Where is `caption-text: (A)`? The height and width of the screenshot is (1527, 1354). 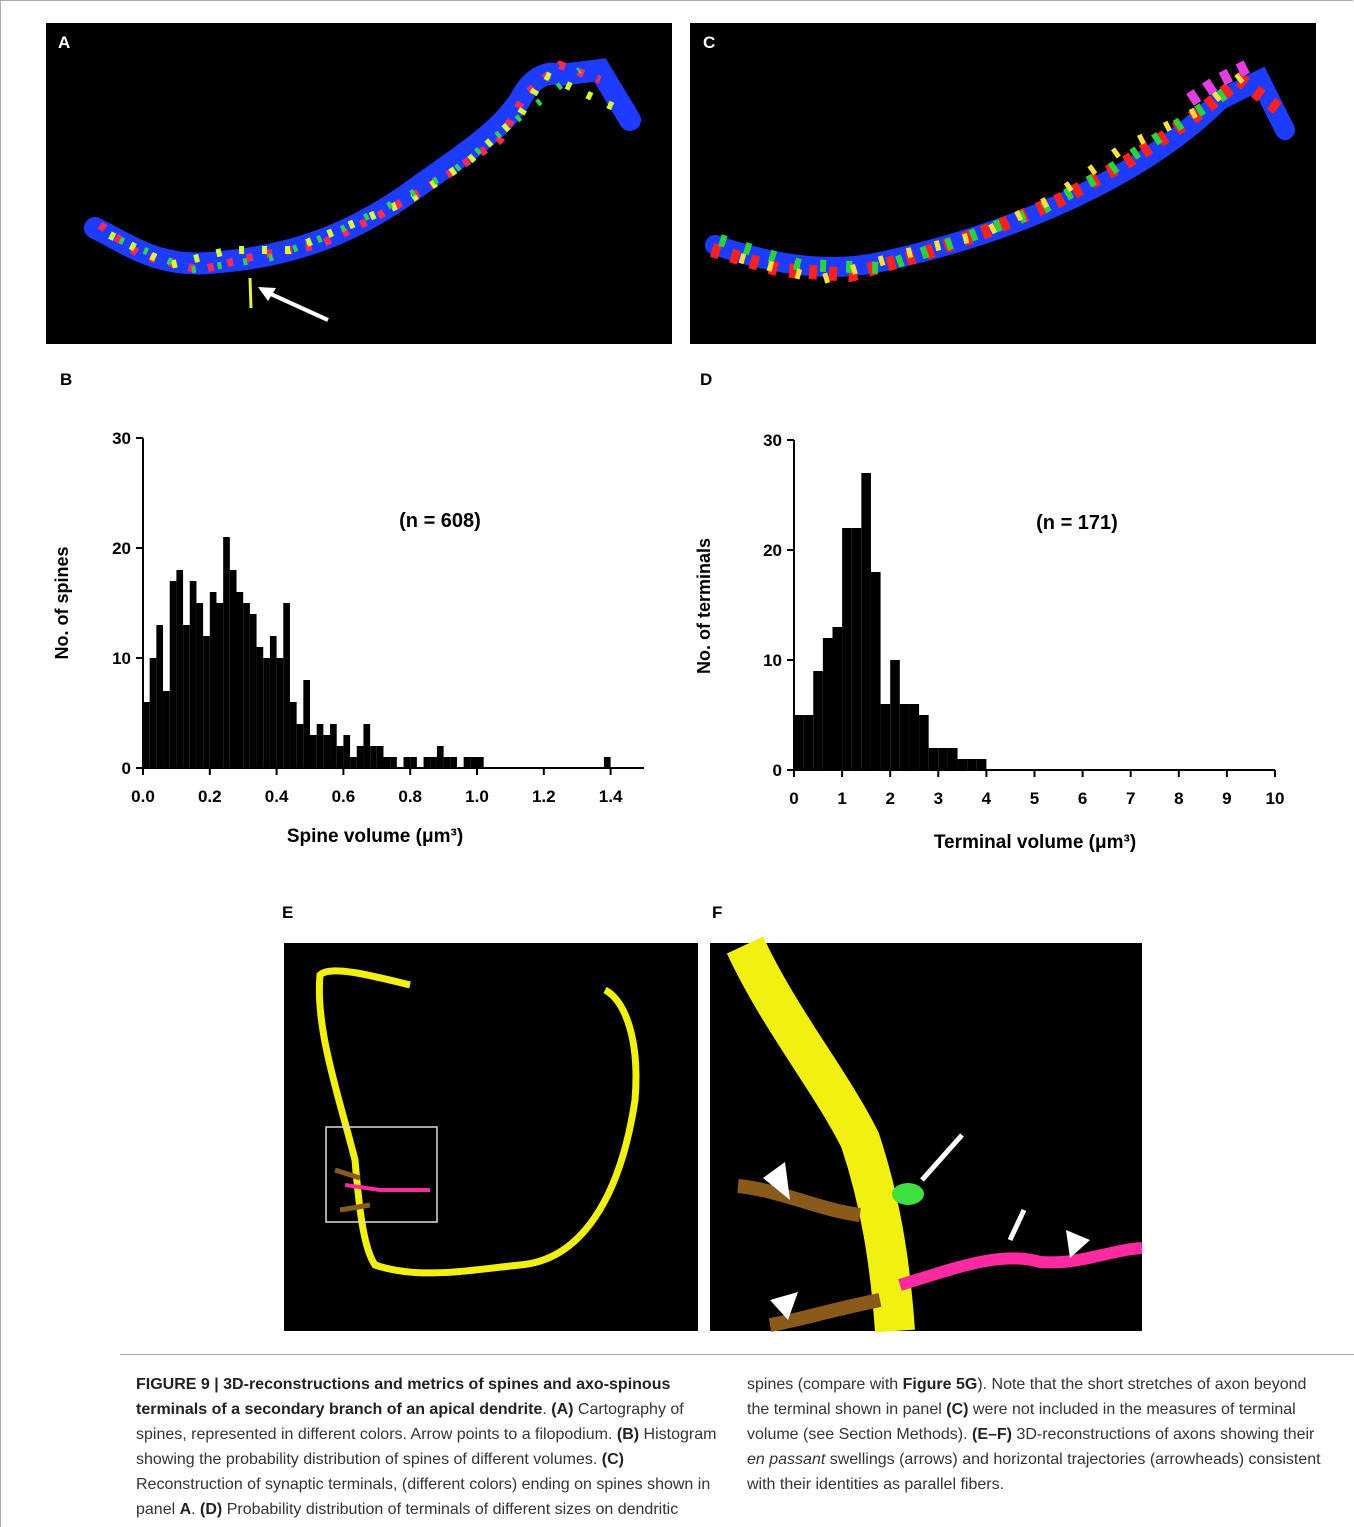
caption-text: (A) is located at coordinates (562, 1409).